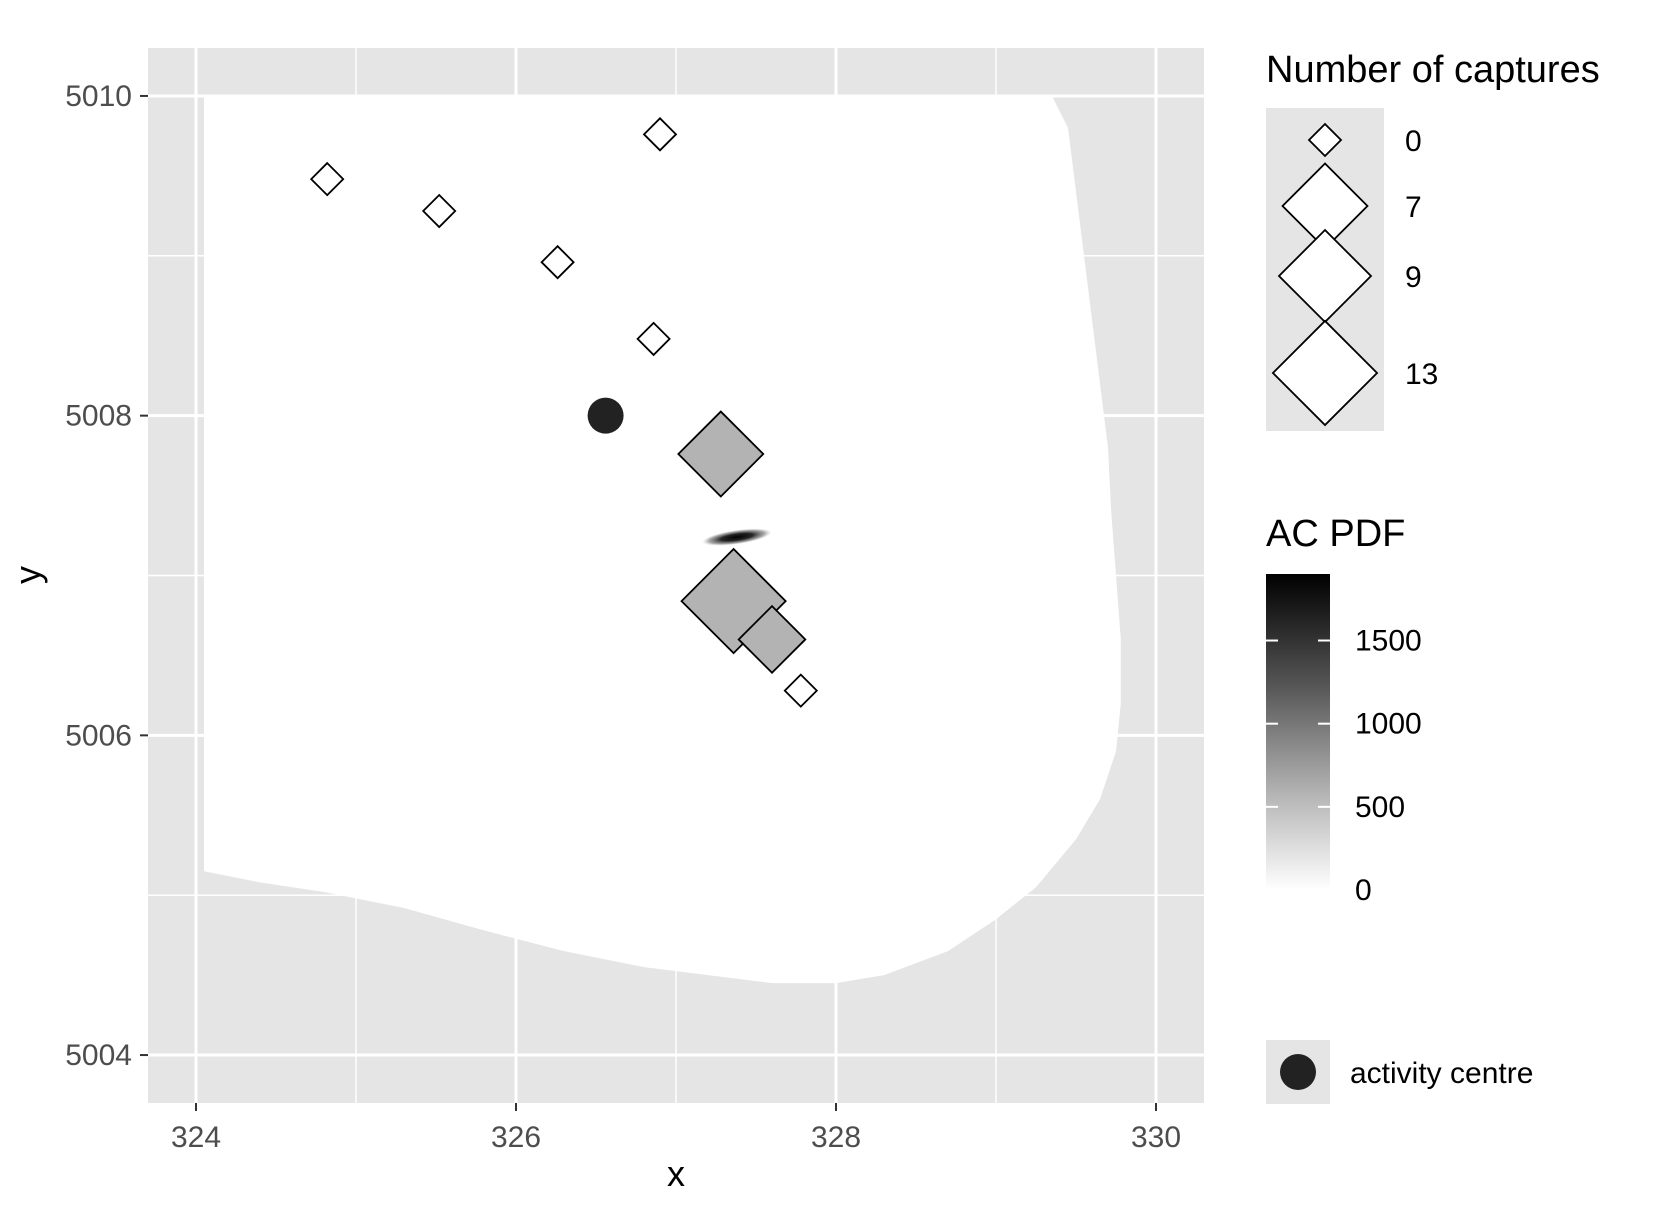 The width and height of the screenshot is (1661, 1221). Describe the element at coordinates (1433, 70) in the screenshot. I see `legend-size-title: Number of captures` at that location.